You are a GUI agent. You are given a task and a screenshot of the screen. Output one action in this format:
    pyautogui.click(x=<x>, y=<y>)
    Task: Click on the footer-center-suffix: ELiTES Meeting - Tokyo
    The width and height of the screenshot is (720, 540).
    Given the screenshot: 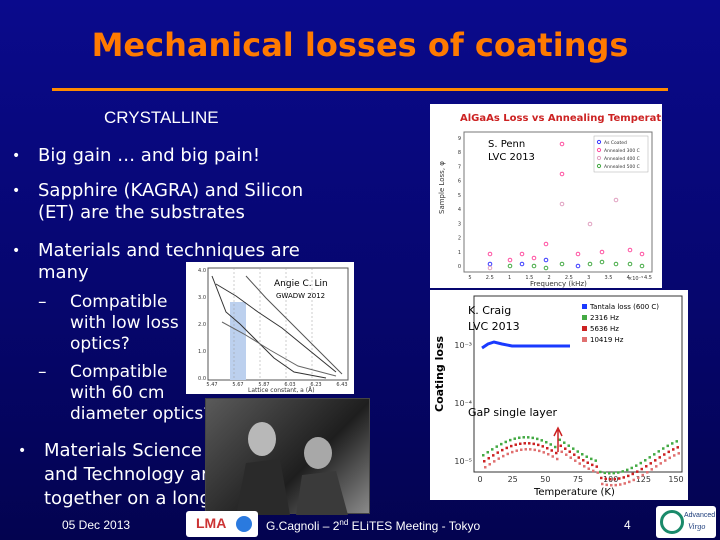 What is the action you would take?
    pyautogui.click(x=414, y=526)
    